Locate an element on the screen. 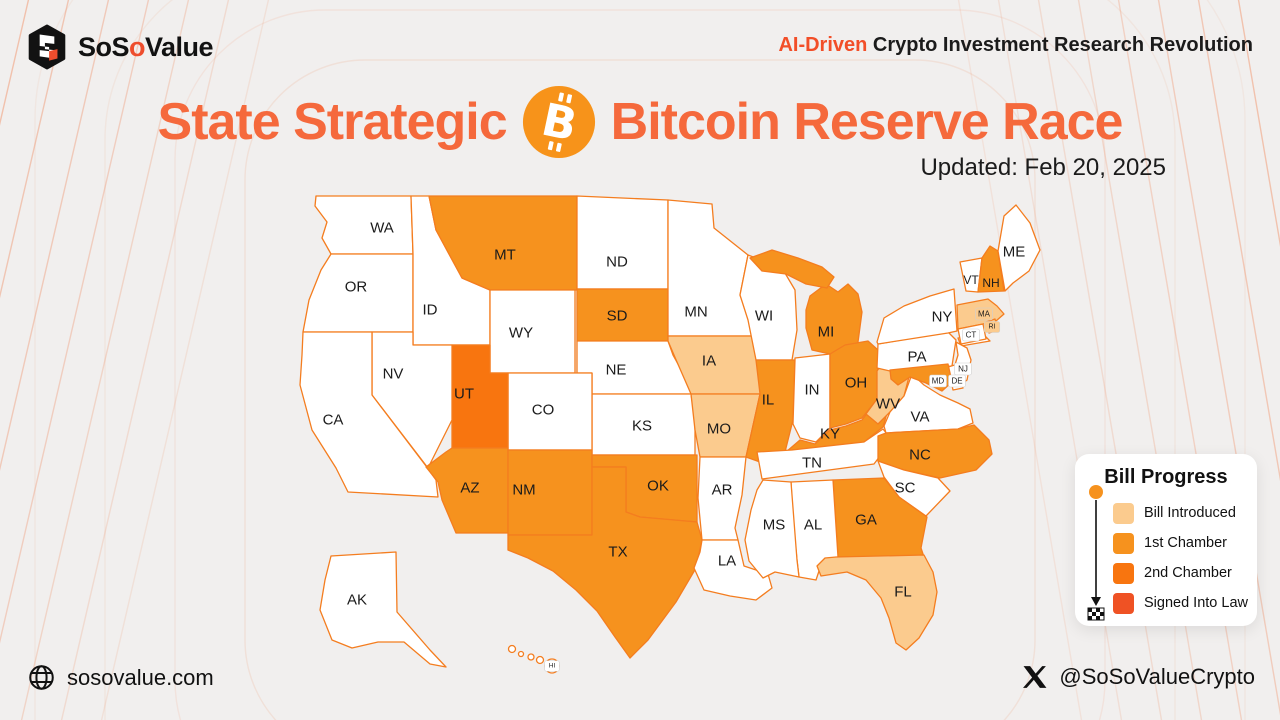  updated-date: Updated: Feb 20, 2025 is located at coordinates (1043, 167).